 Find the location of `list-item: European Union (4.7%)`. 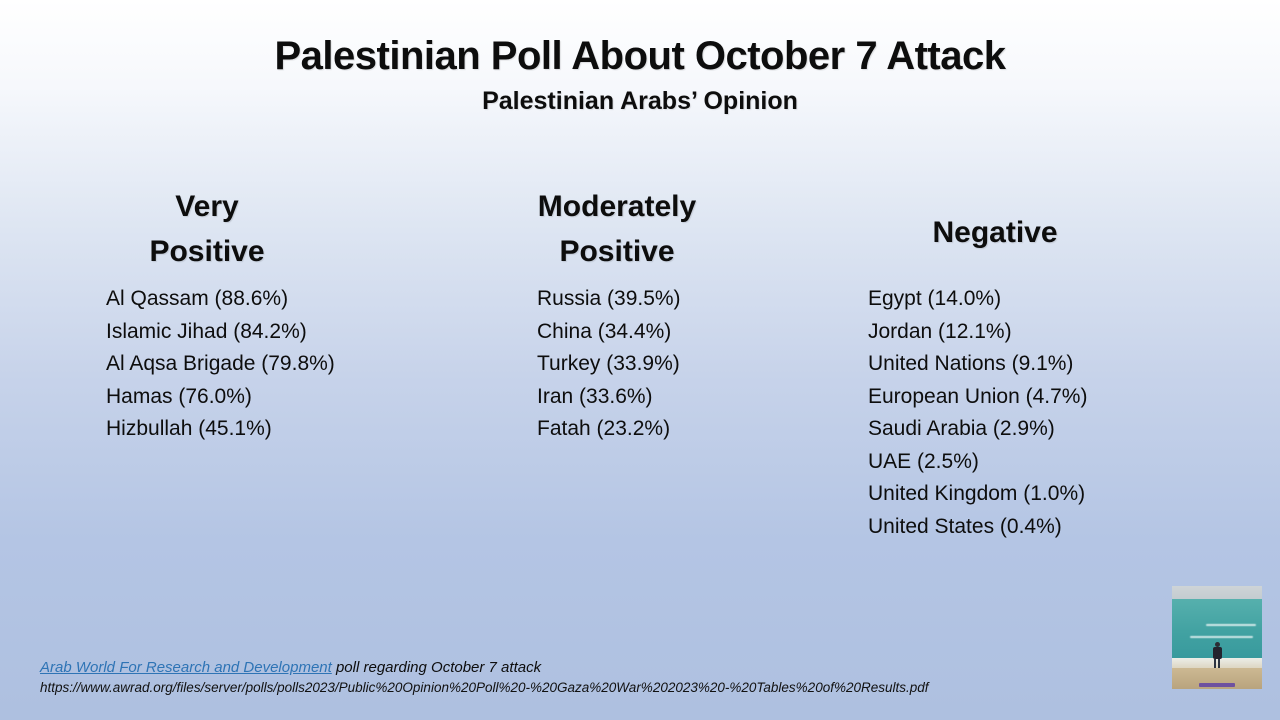

list-item: European Union (4.7%) is located at coordinates (978, 396).